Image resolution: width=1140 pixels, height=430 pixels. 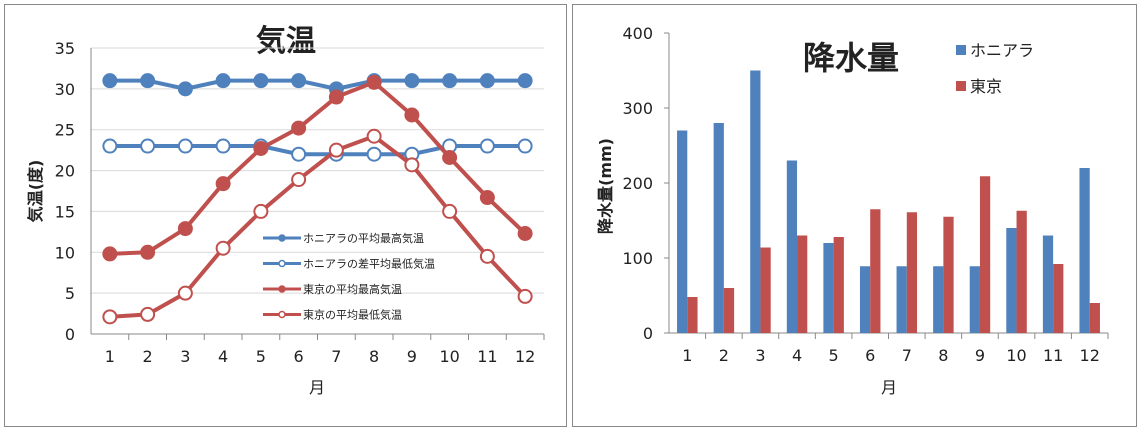 I want to click on y-axis-label: 降水量(mm), so click(x=605, y=186).